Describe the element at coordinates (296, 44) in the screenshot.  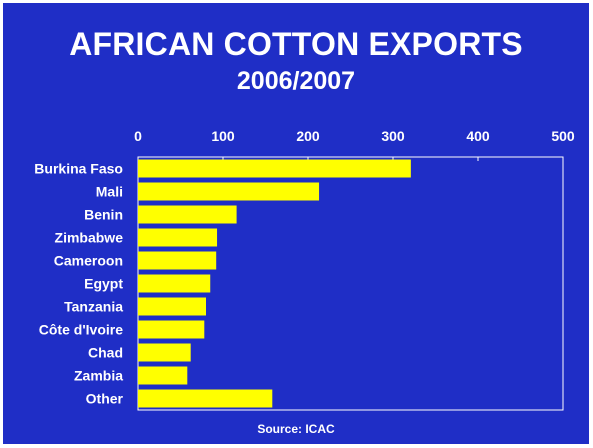
I see `chart-title: AFRICAN COTTON EXPORTS` at that location.